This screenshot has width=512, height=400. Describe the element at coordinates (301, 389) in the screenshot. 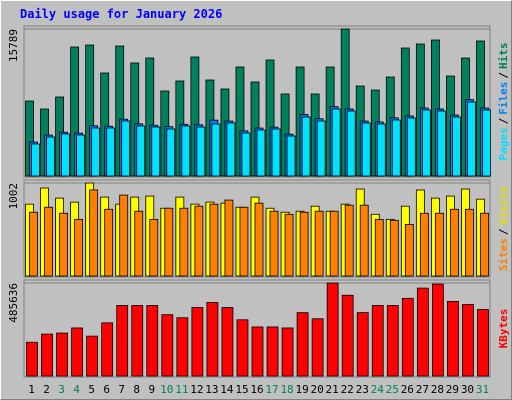

I see `x-tick-label: 19` at that location.